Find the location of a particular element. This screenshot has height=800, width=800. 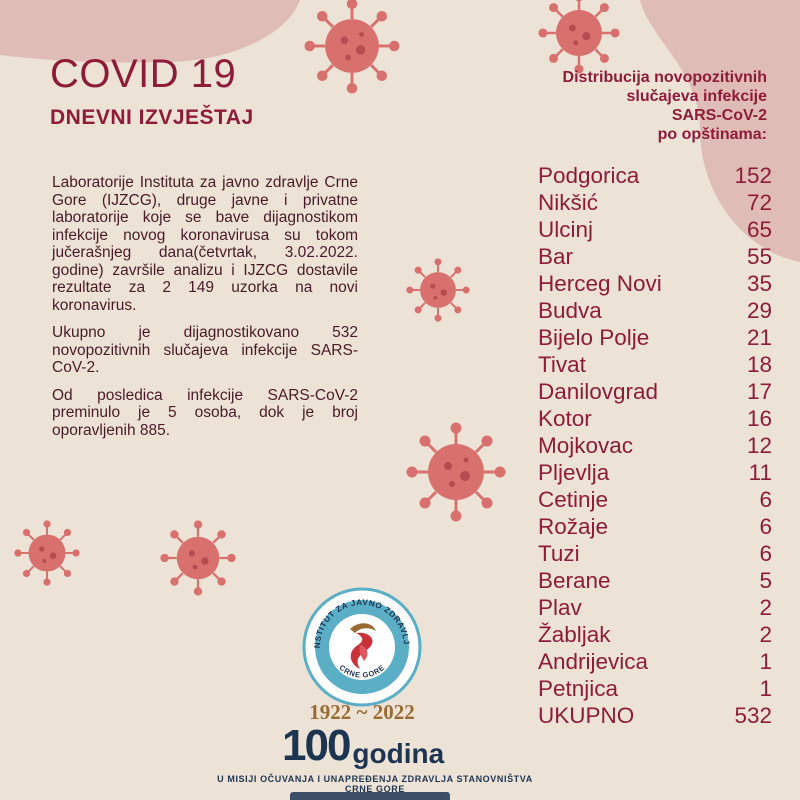

municipality-name: Žabljak is located at coordinates (574, 634).